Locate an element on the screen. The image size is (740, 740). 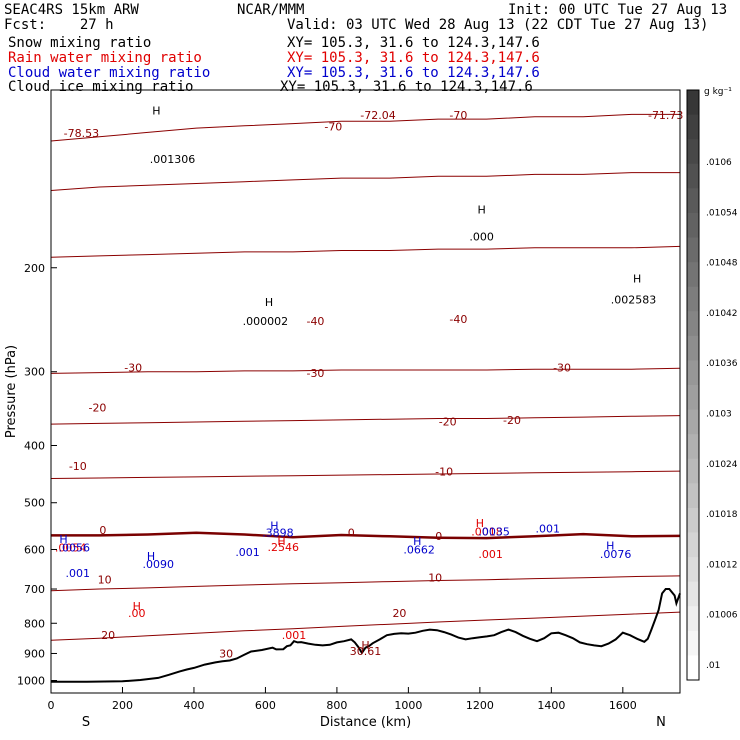
x-tick-label: 1600 is located at coordinates (623, 705).